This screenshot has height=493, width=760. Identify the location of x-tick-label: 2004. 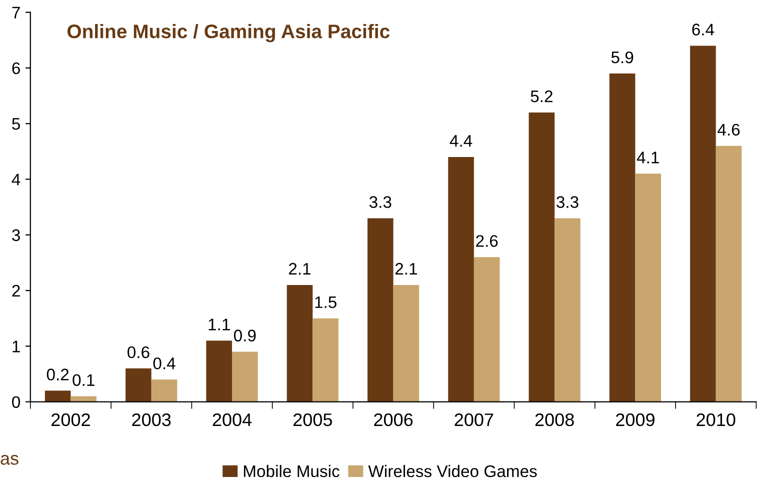
(232, 419).